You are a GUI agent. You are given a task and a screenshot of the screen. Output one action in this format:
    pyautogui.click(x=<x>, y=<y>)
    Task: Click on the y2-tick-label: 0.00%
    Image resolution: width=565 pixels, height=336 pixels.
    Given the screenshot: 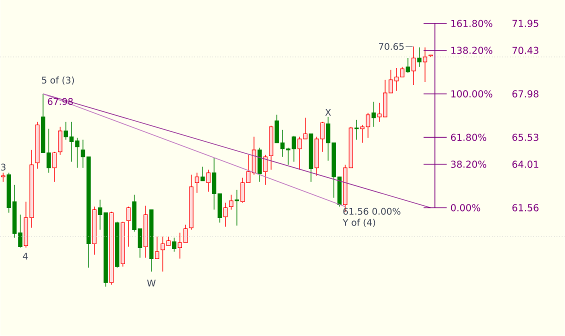 What is the action you would take?
    pyautogui.click(x=465, y=208)
    